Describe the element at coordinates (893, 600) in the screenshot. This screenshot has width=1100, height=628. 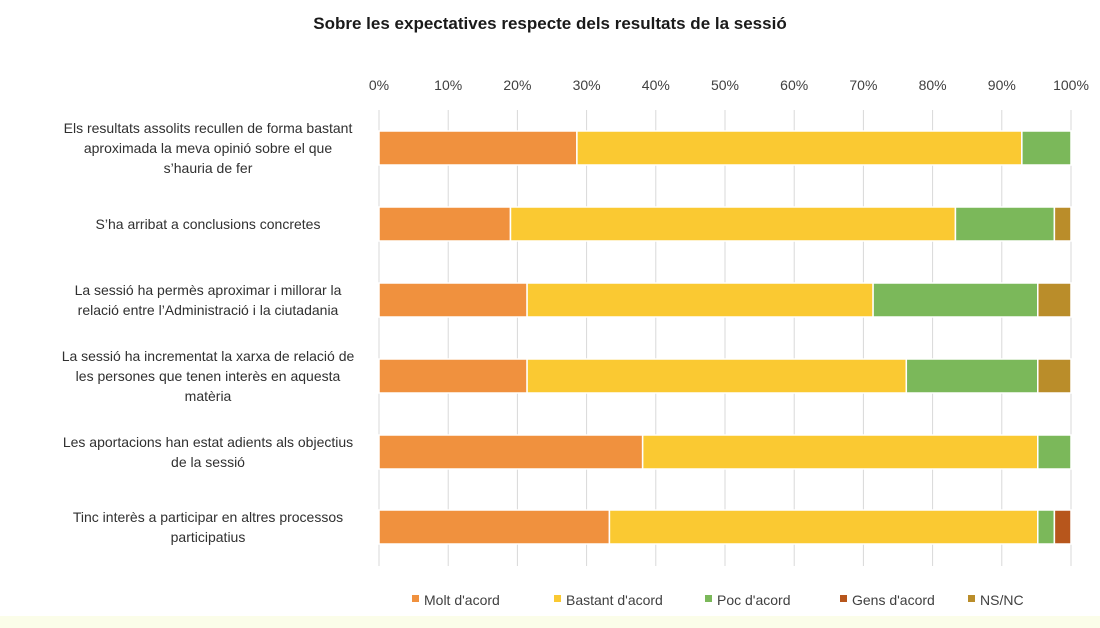
I see `legend-label: Gens d'acord` at that location.